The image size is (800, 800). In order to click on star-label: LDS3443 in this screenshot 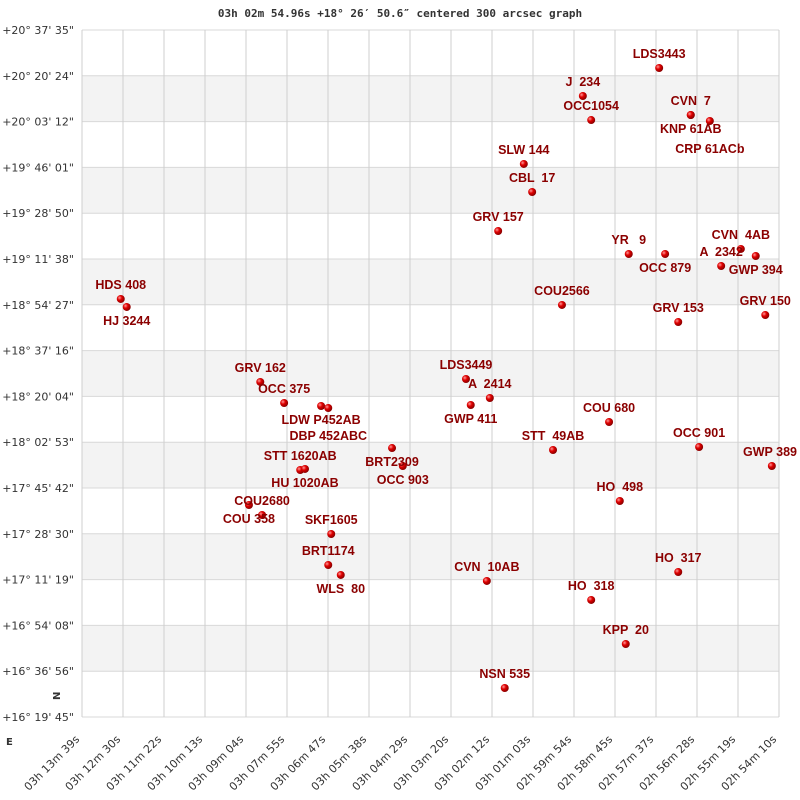, I will do `click(659, 54)`.